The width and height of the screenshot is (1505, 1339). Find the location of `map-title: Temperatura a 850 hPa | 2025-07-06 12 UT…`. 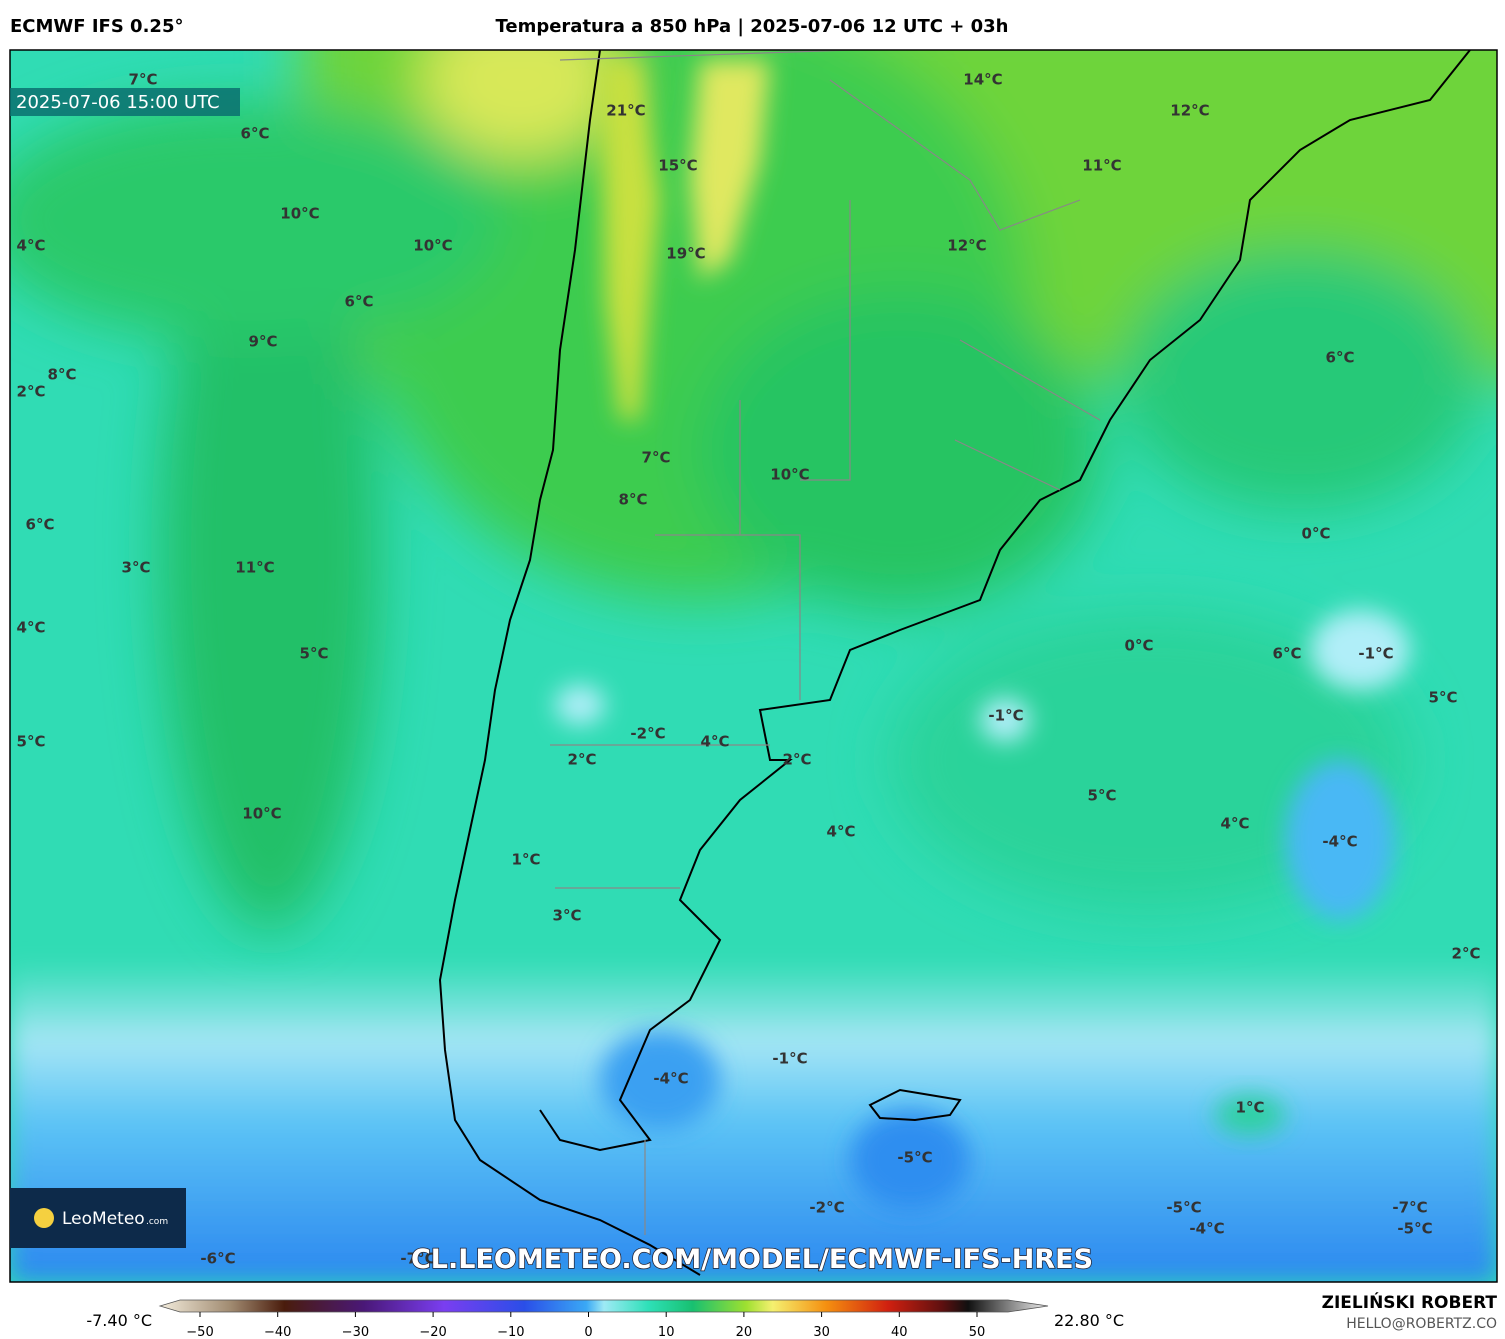

map-title: Temperatura a 850 hPa | 2025-07-06 12 UT… is located at coordinates (751, 26).